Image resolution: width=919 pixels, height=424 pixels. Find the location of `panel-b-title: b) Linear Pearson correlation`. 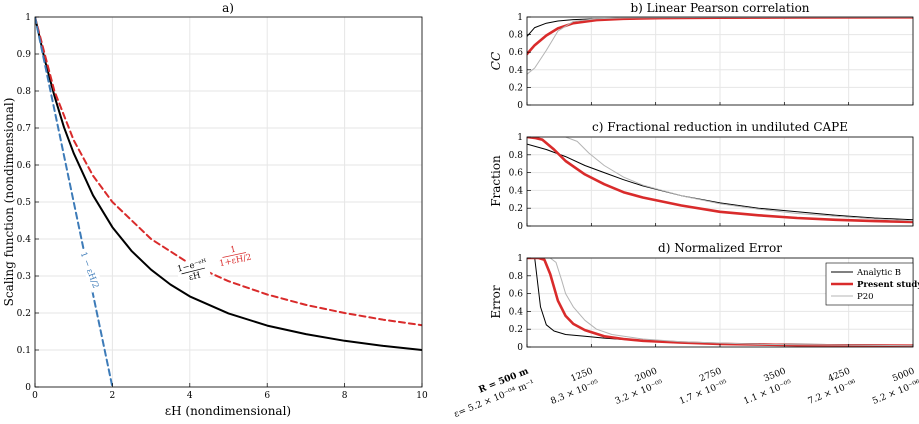

panel-b-title: b) Linear Pearson correlation is located at coordinates (719, 8).